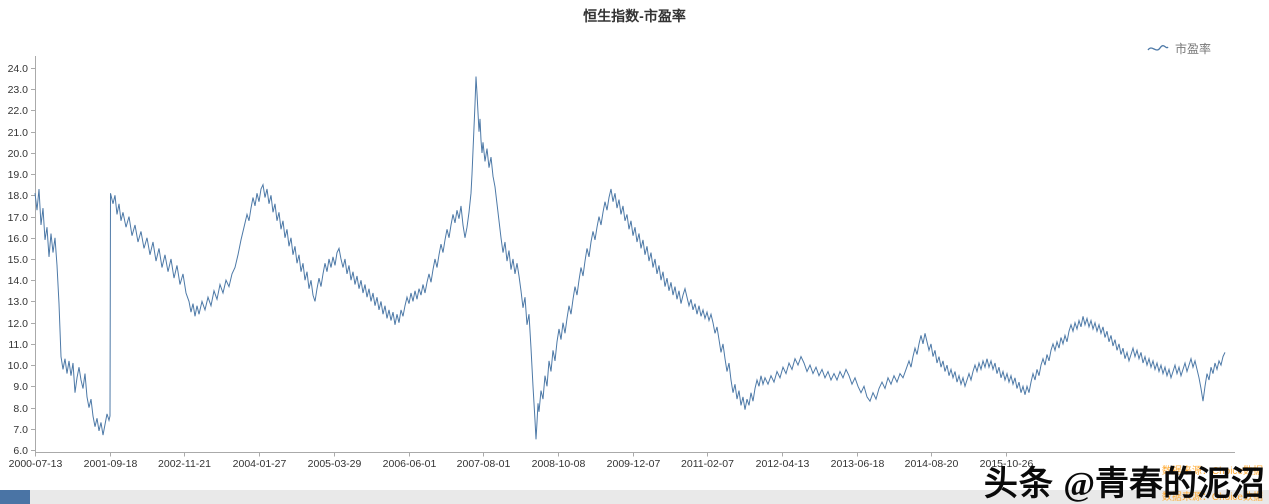  What do you see at coordinates (634, 464) in the screenshot?
I see `x-axis-label: 2009-12-07` at bounding box center [634, 464].